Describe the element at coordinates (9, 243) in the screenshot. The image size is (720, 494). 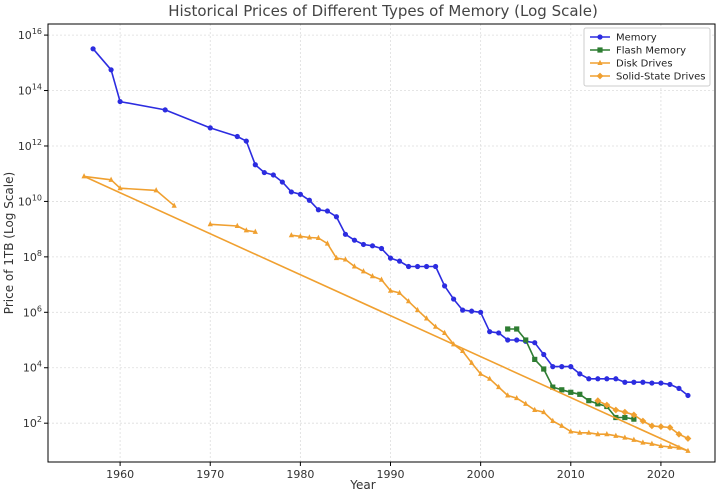
I see `y-axis-title: Price of 1TB (Log Scale)` at that location.